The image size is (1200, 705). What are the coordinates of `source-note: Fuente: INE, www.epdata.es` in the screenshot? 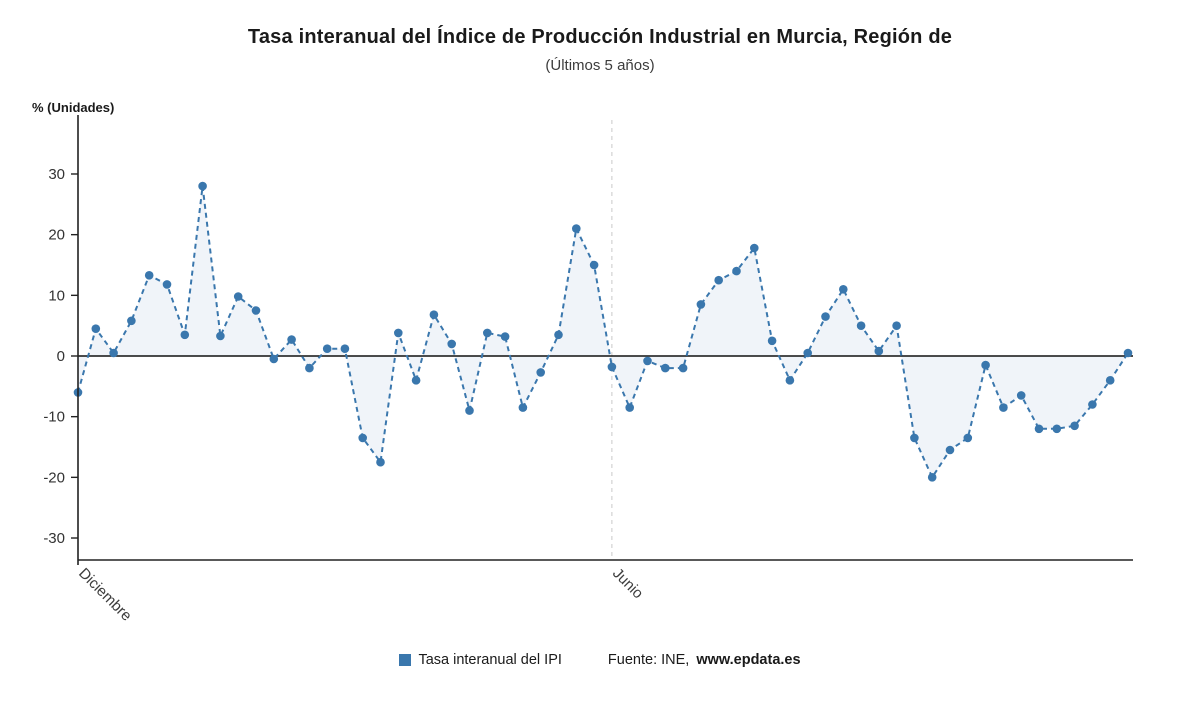 It's located at (704, 660).